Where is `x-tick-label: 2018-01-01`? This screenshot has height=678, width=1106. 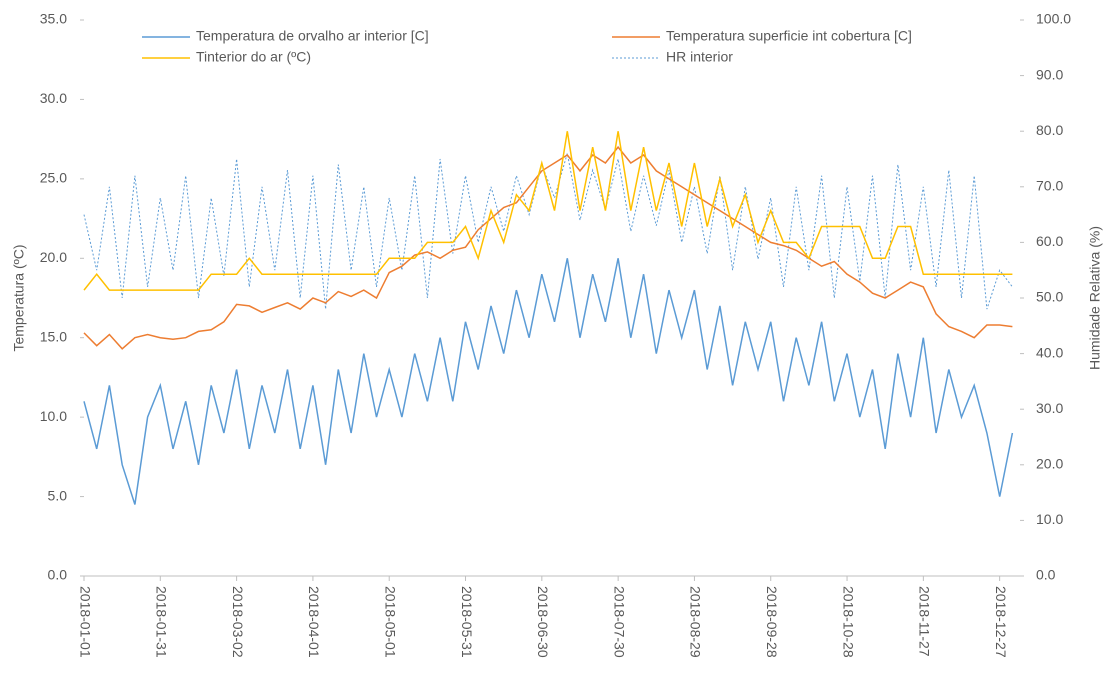
x-tick-label: 2018-01-01 is located at coordinates (85, 622).